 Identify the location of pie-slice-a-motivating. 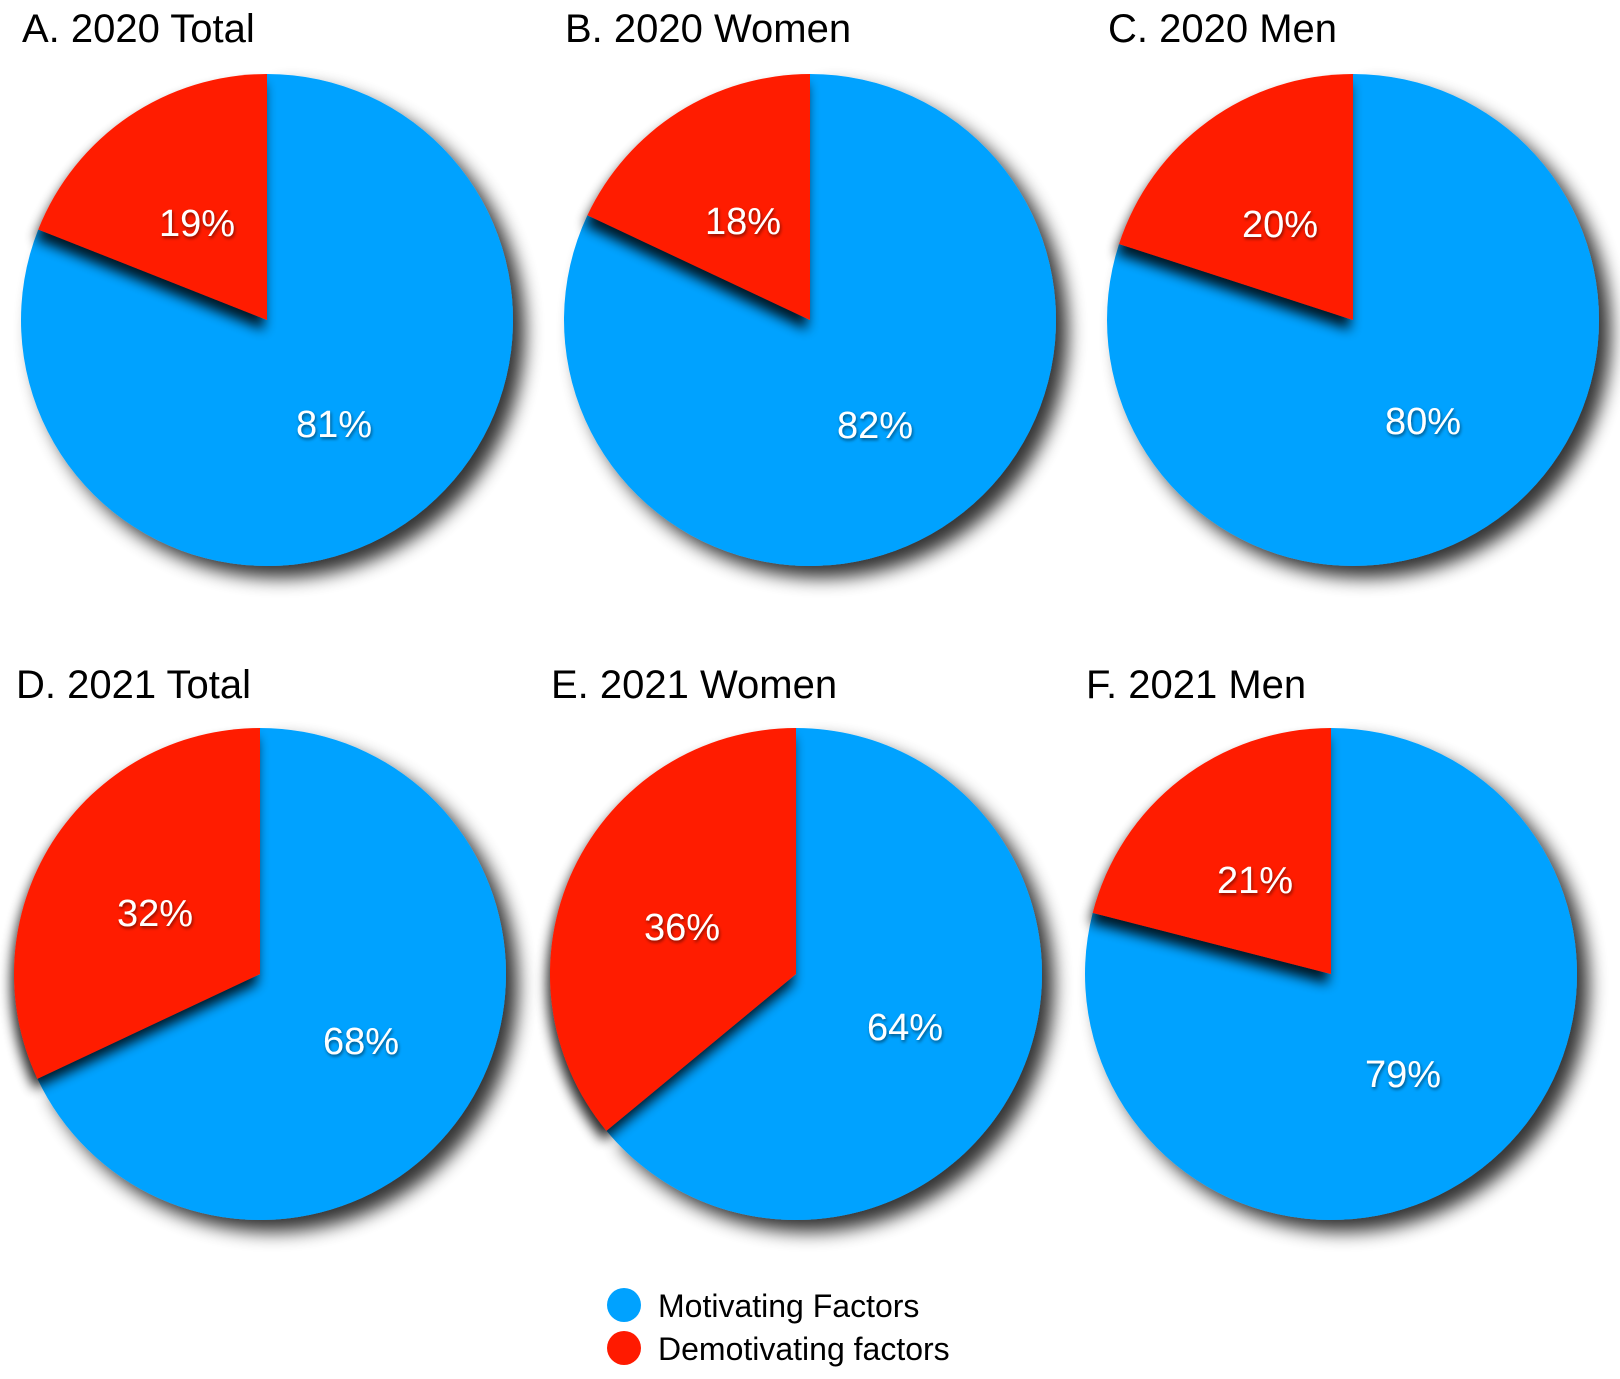
(266, 320).